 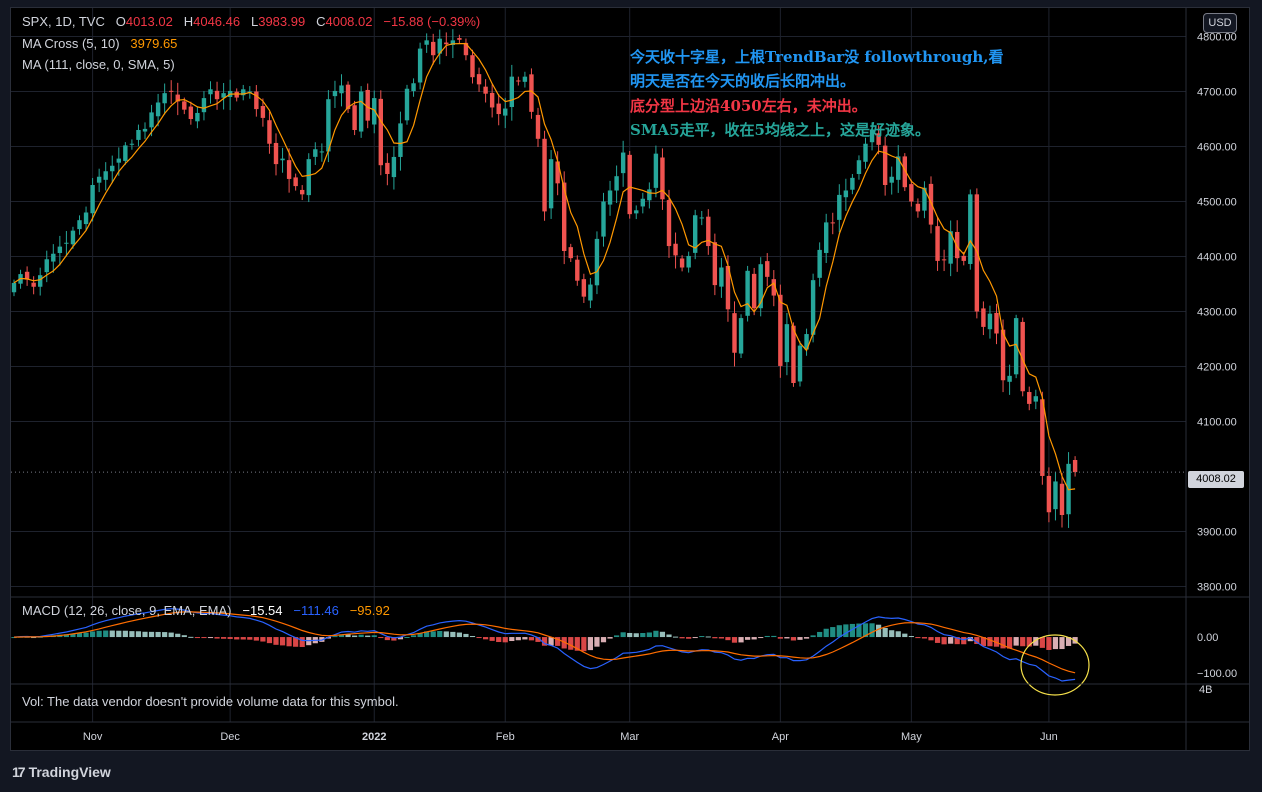 I want to click on last-price-tag: 4008.02, so click(x=1216, y=479).